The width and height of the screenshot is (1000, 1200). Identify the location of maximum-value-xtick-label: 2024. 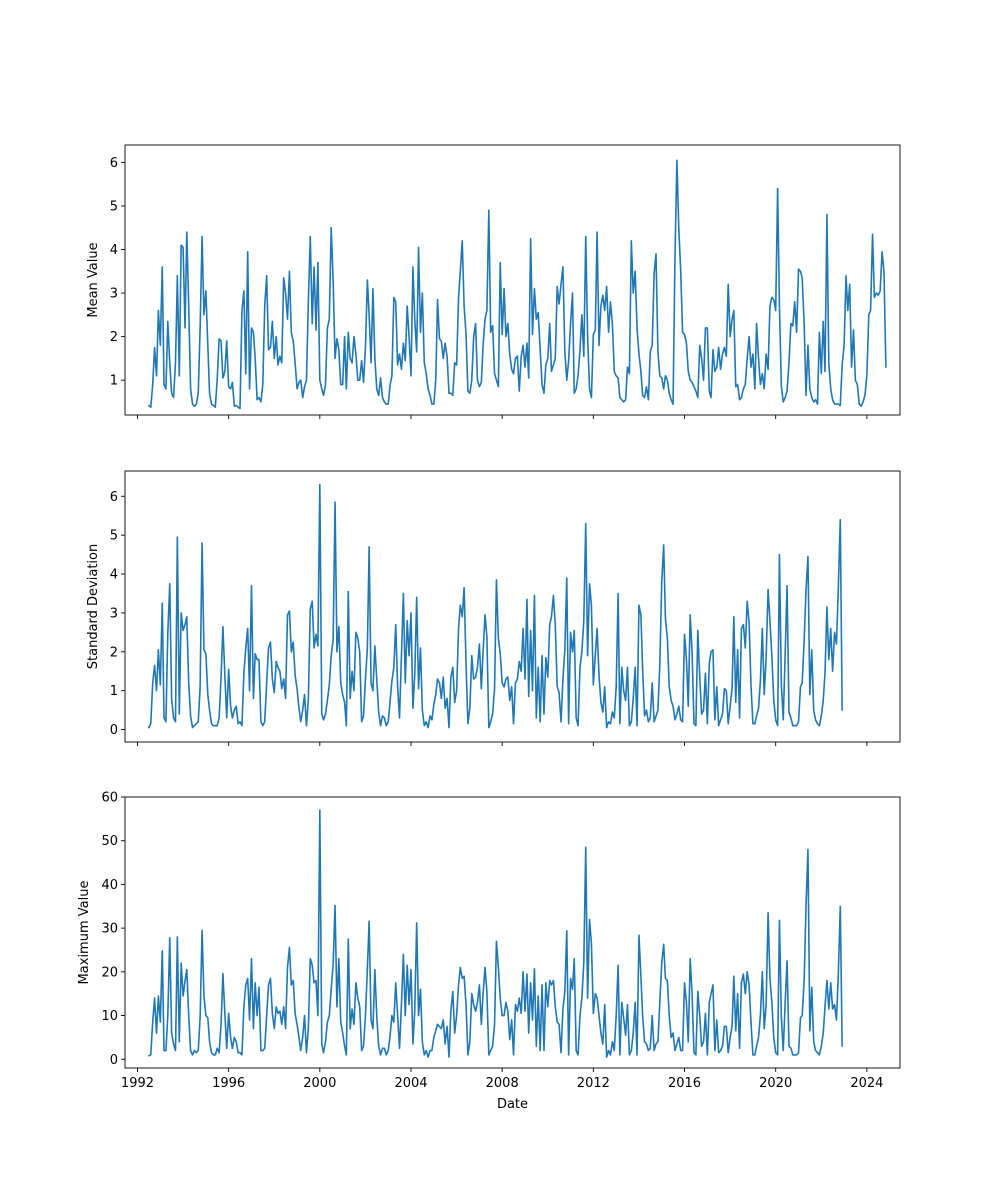
(866, 1083).